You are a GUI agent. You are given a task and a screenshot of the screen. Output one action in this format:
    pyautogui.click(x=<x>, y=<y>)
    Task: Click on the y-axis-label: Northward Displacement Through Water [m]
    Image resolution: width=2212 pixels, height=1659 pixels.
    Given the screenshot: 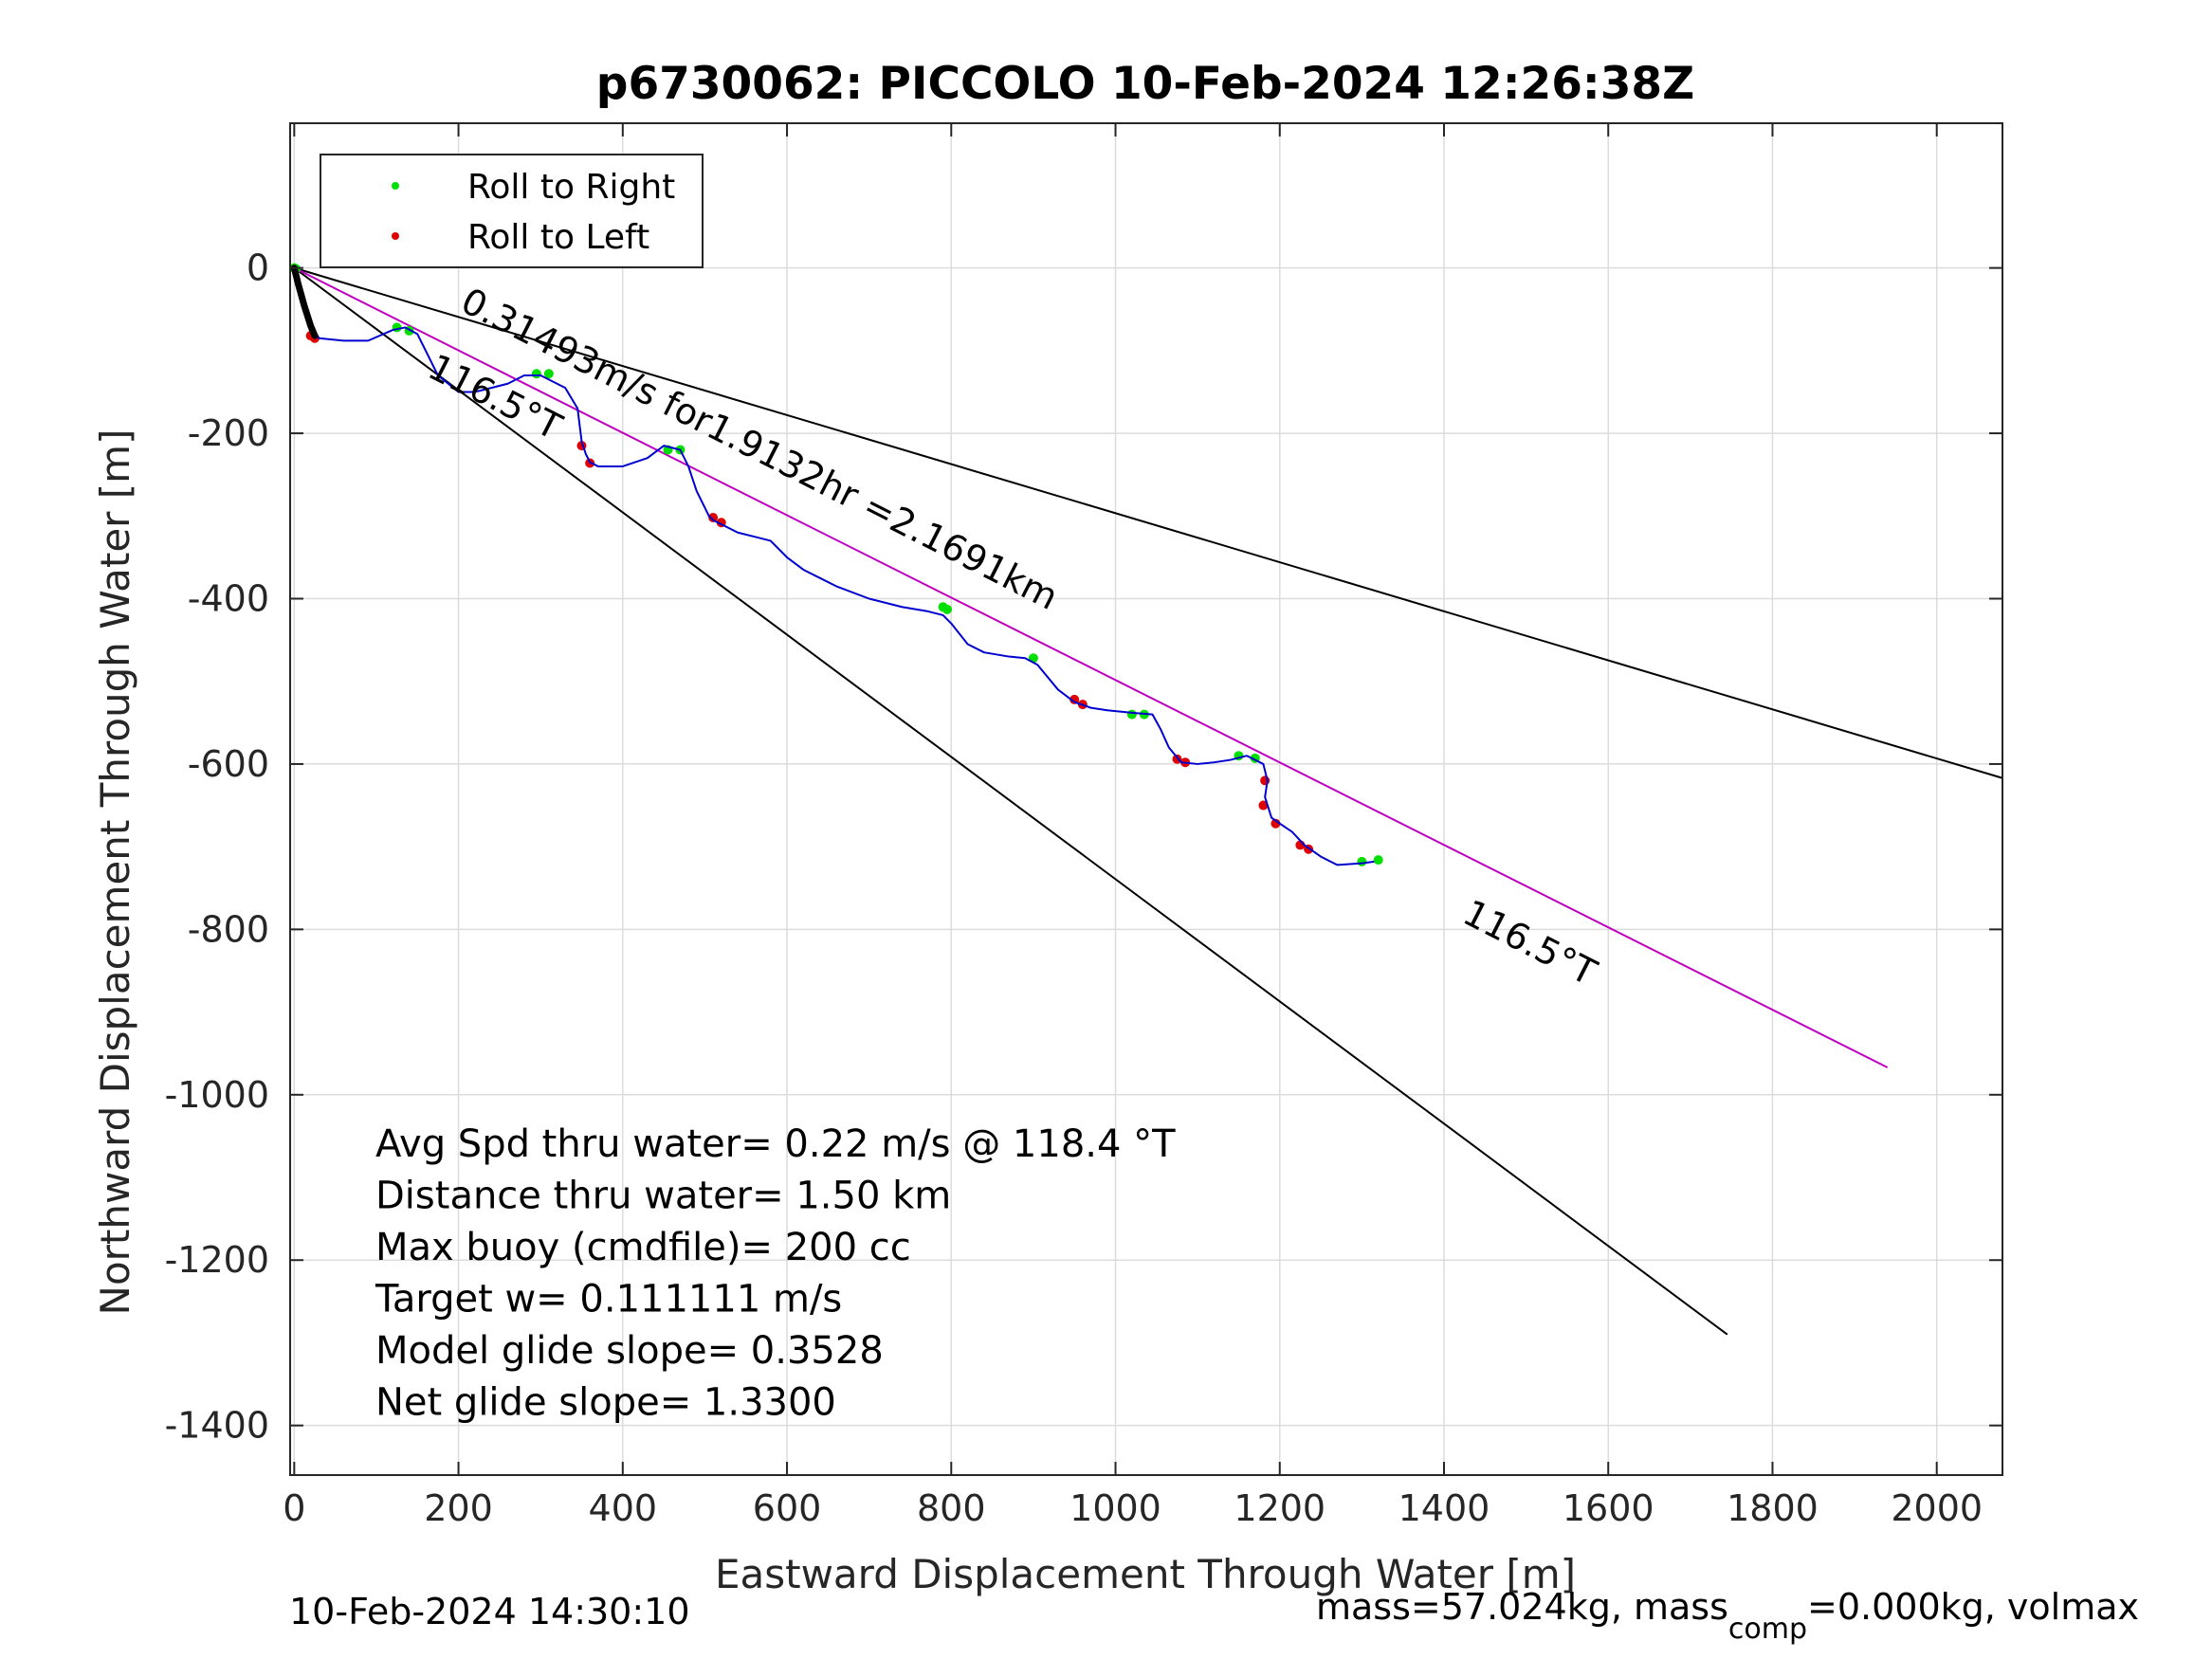 What is the action you would take?
    pyautogui.click(x=115, y=872)
    